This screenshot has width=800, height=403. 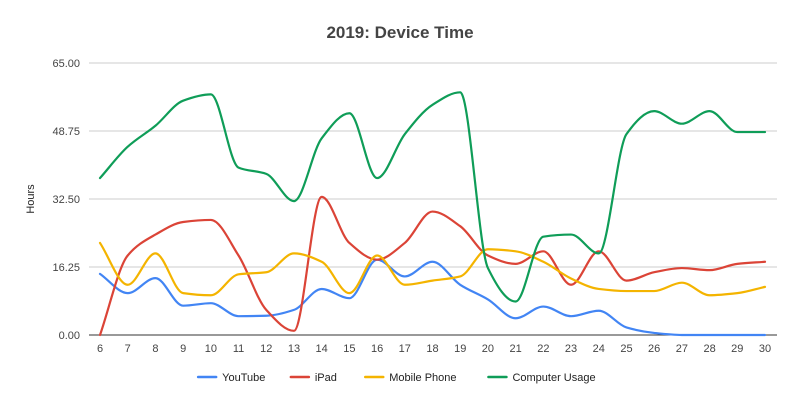 What do you see at coordinates (238, 349) in the screenshot?
I see `x-tick-label: 11` at bounding box center [238, 349].